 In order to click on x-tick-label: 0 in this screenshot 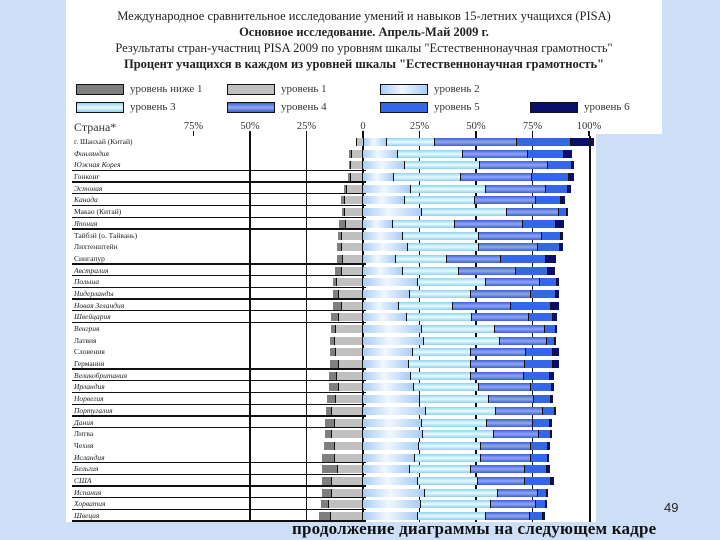, I will do `click(363, 126)`.